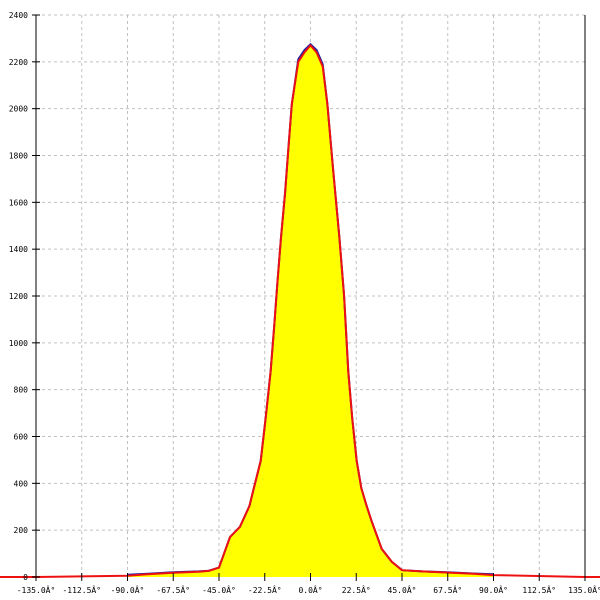 The height and width of the screenshot is (600, 600). I want to click on x-tick-label: 67.5Â°, so click(447, 589).